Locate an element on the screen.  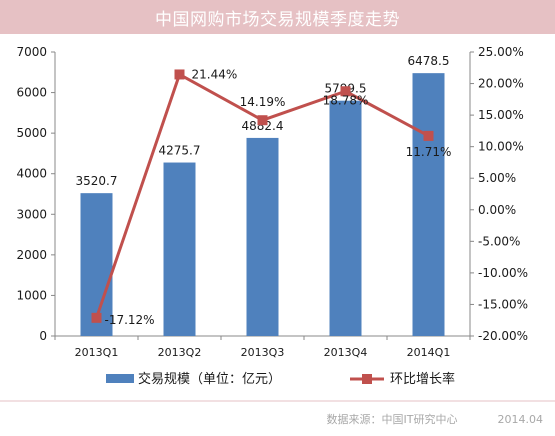
growth-data-label: 18.78% is located at coordinates (346, 100).